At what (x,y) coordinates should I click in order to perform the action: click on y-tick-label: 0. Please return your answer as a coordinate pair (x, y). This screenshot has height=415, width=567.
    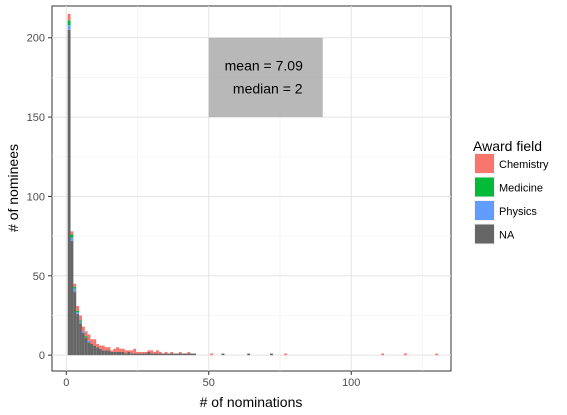
    Looking at the image, I should click on (42, 356).